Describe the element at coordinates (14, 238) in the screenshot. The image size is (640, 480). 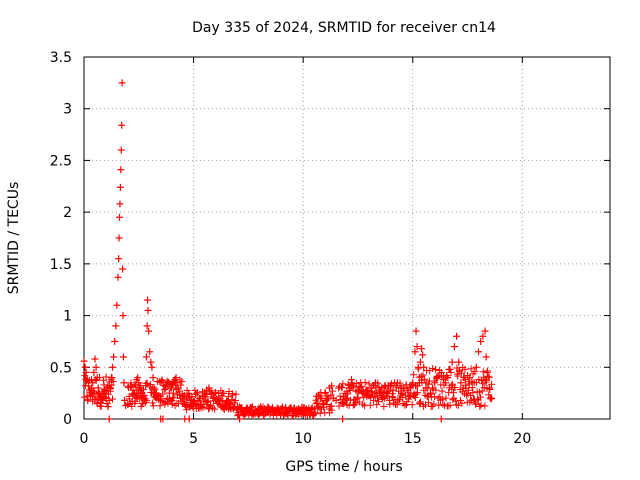
I see `y-axis-label: SRMTID / TECUs` at that location.